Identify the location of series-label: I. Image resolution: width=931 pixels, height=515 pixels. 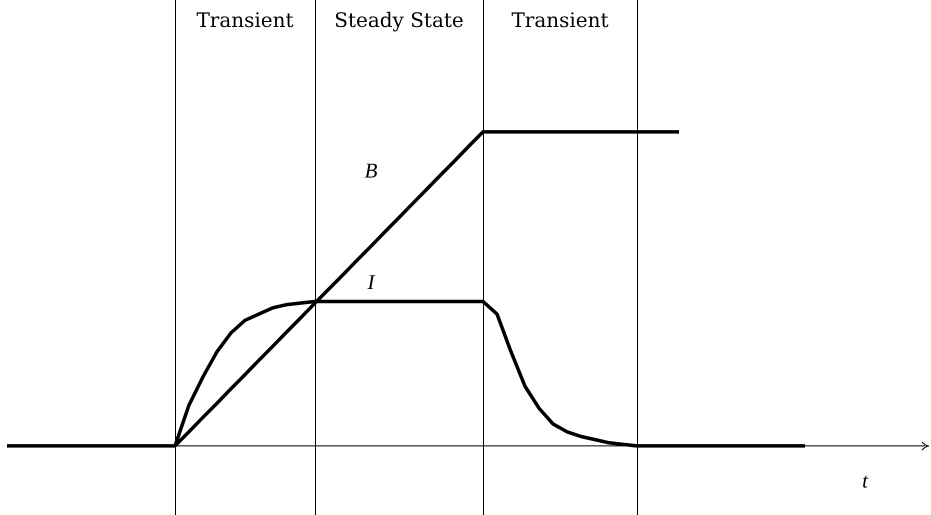
(371, 282).